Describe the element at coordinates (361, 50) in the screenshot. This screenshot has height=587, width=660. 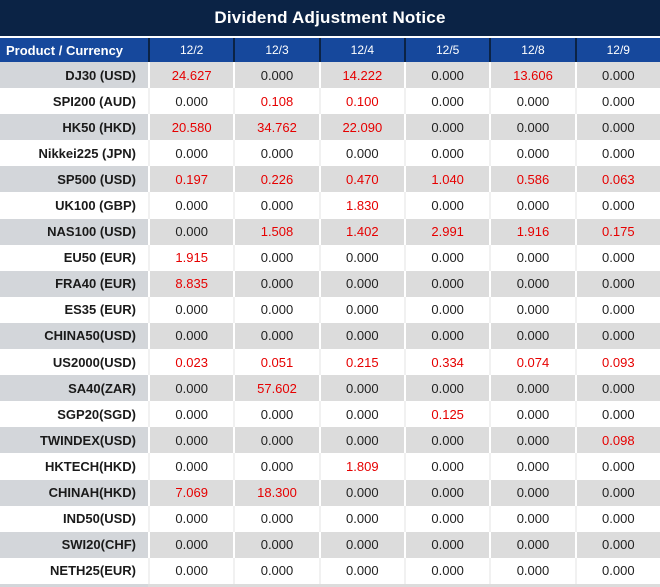
I see `column-header-date-3: 12/4` at that location.